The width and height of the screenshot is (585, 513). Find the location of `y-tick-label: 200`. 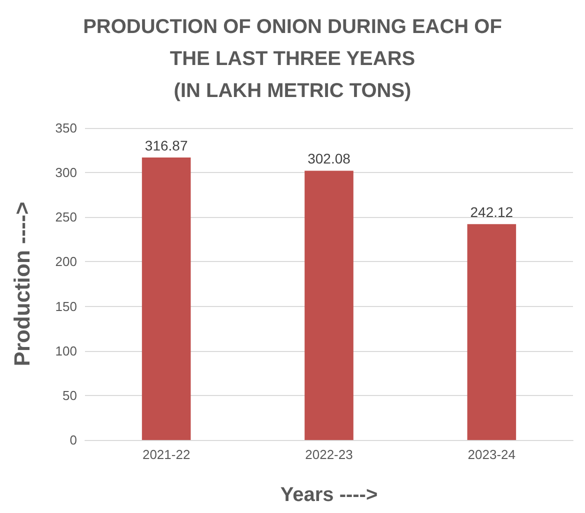

y-tick-label: 200 is located at coordinates (66, 262).